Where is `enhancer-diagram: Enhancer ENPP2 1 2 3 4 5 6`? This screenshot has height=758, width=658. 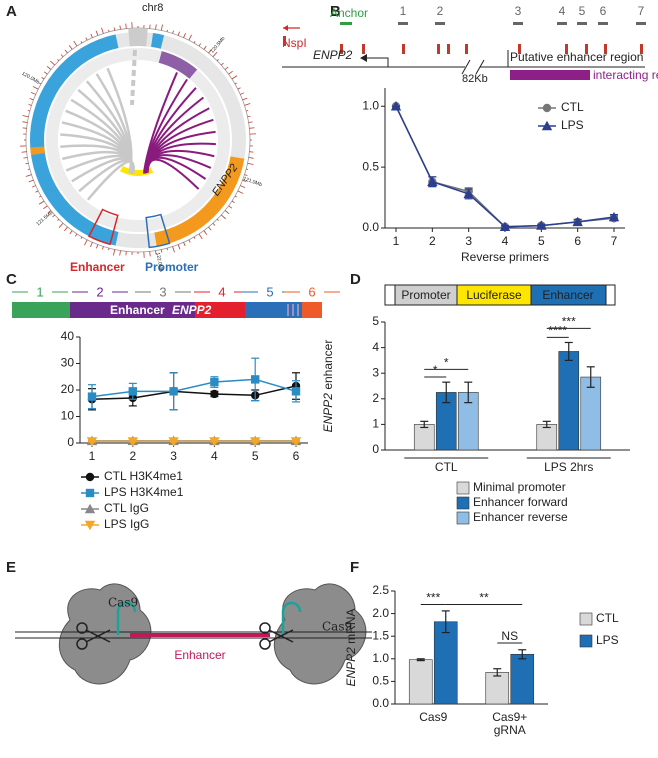 enhancer-diagram: Enhancer ENPP2 1 2 3 4 5 6 is located at coordinates (176, 301).